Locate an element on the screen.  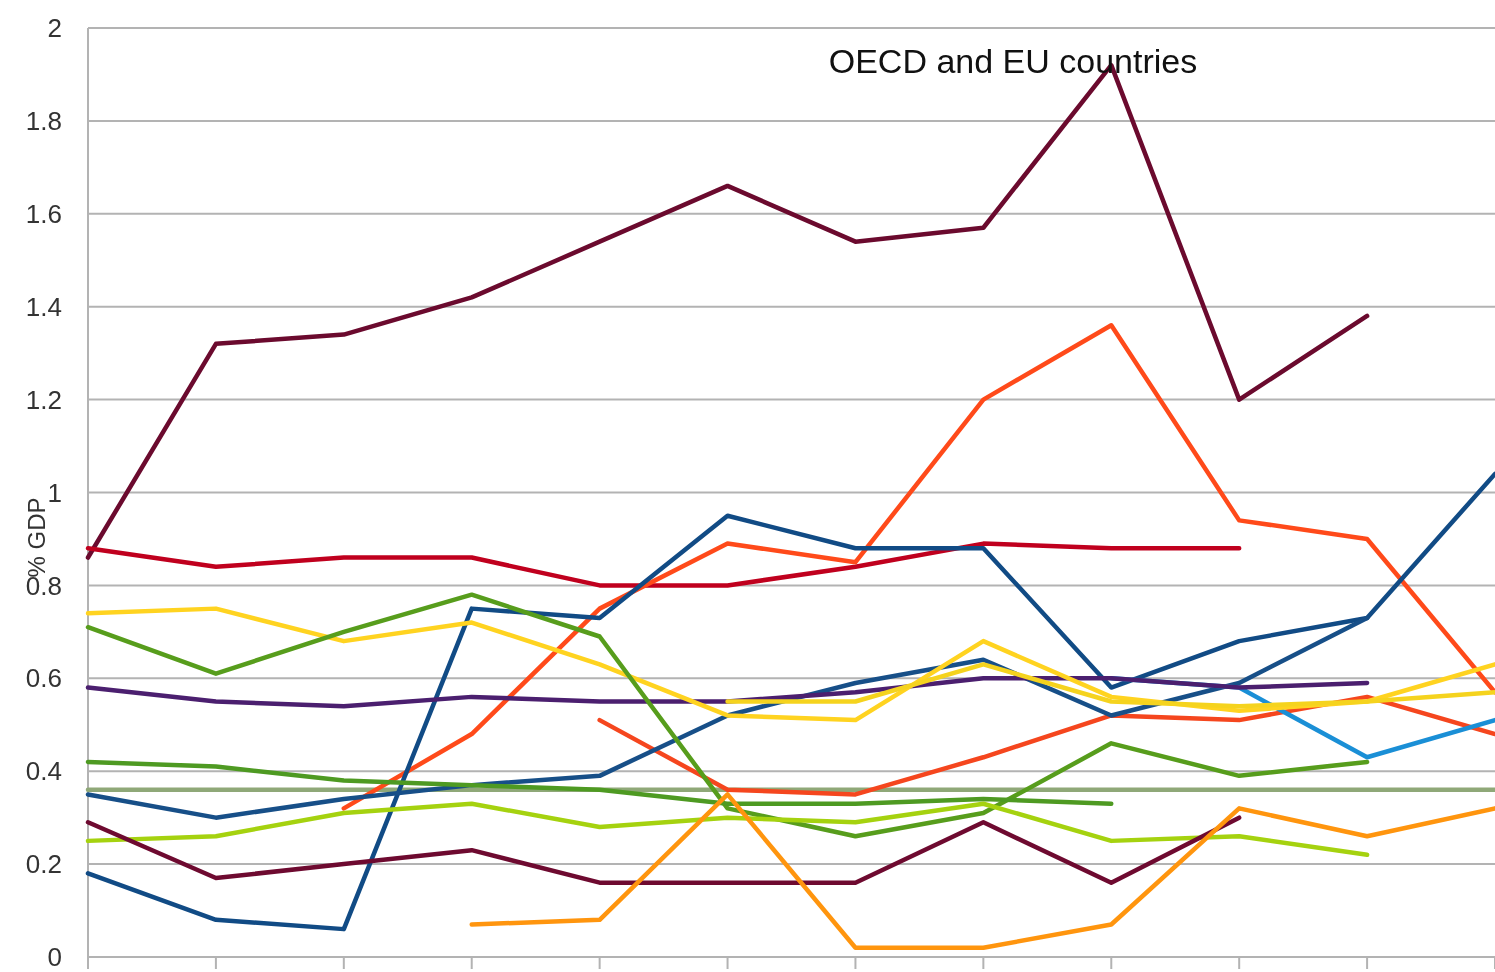
y-tick-label: 1.4 is located at coordinates (43, 306).